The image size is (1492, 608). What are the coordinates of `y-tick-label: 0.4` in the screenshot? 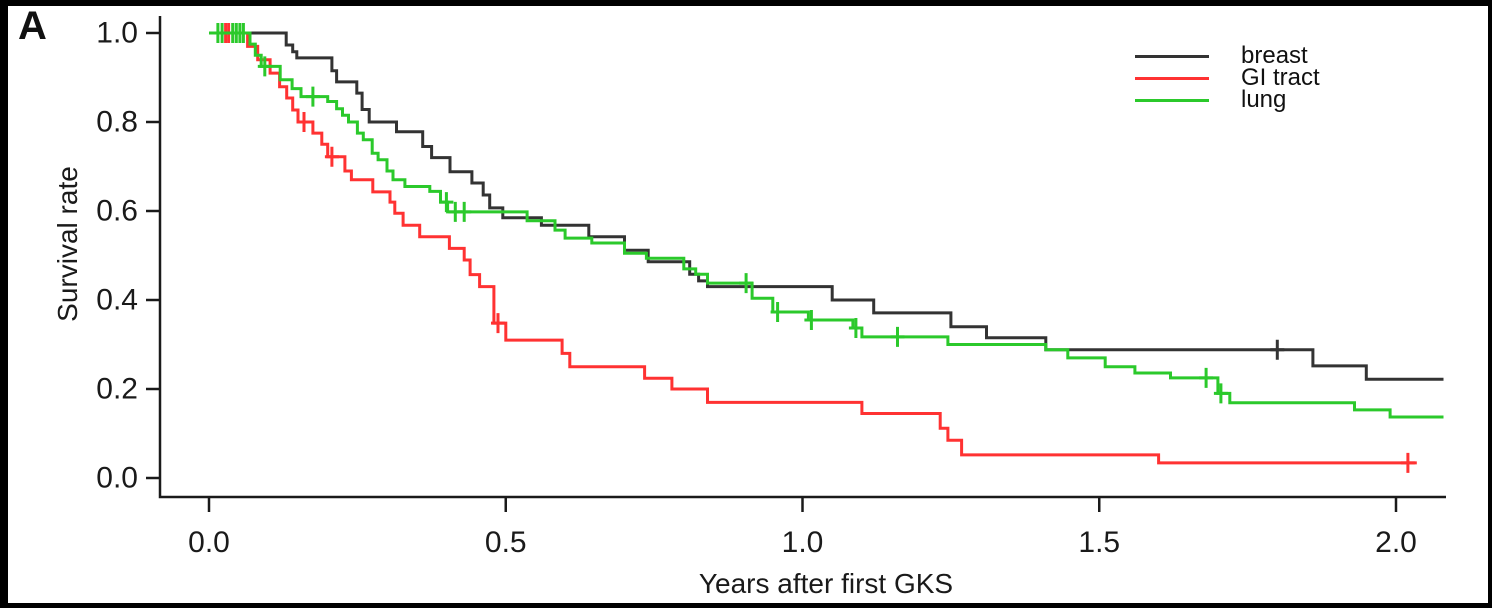 It's located at (117, 300).